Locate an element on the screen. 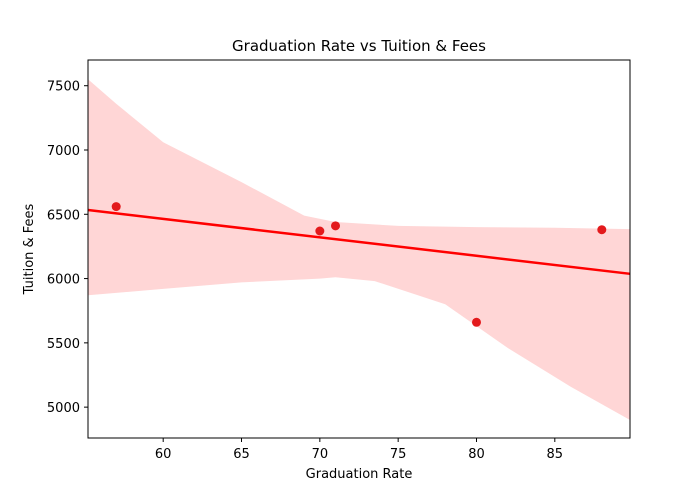 This screenshot has width=700, height=500. y-axis: 5000 5500 6000 6500 7000 7500 is located at coordinates (67, 248).